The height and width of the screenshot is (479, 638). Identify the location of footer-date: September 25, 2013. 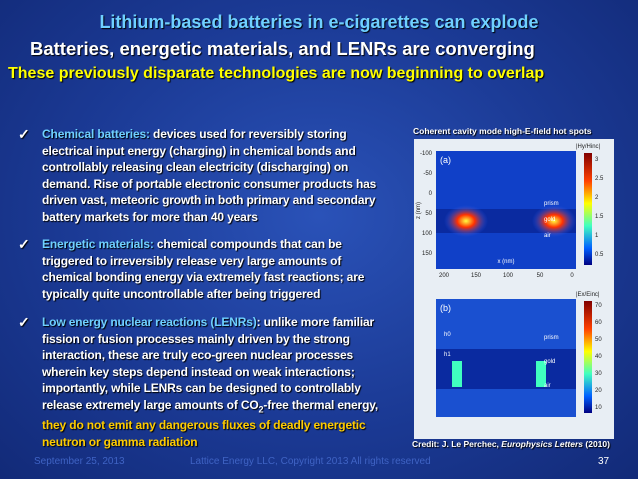
(79, 461).